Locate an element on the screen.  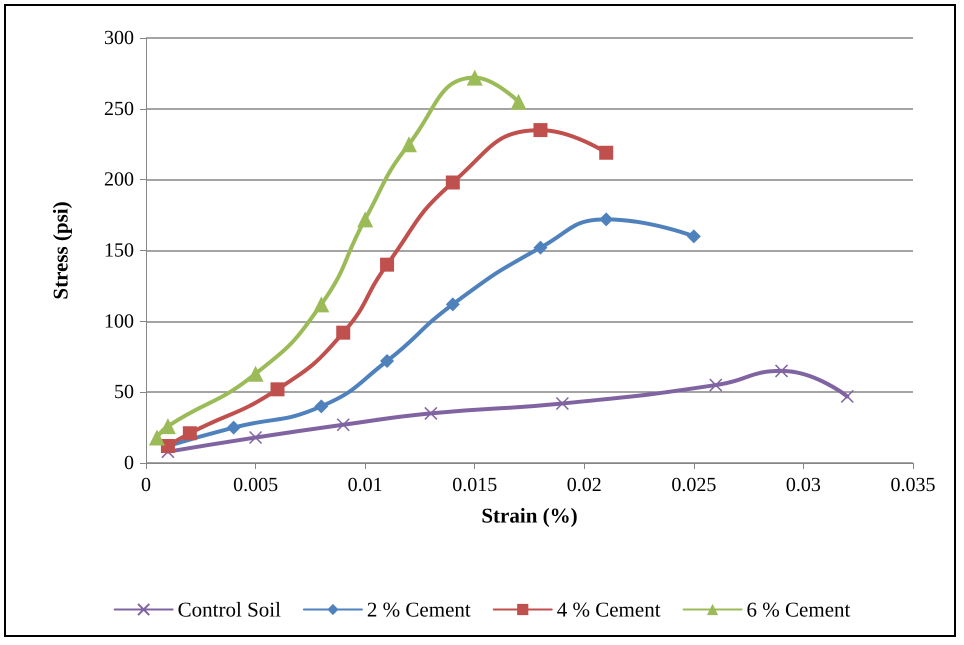
y-tick-label: 50 is located at coordinates (124, 392).